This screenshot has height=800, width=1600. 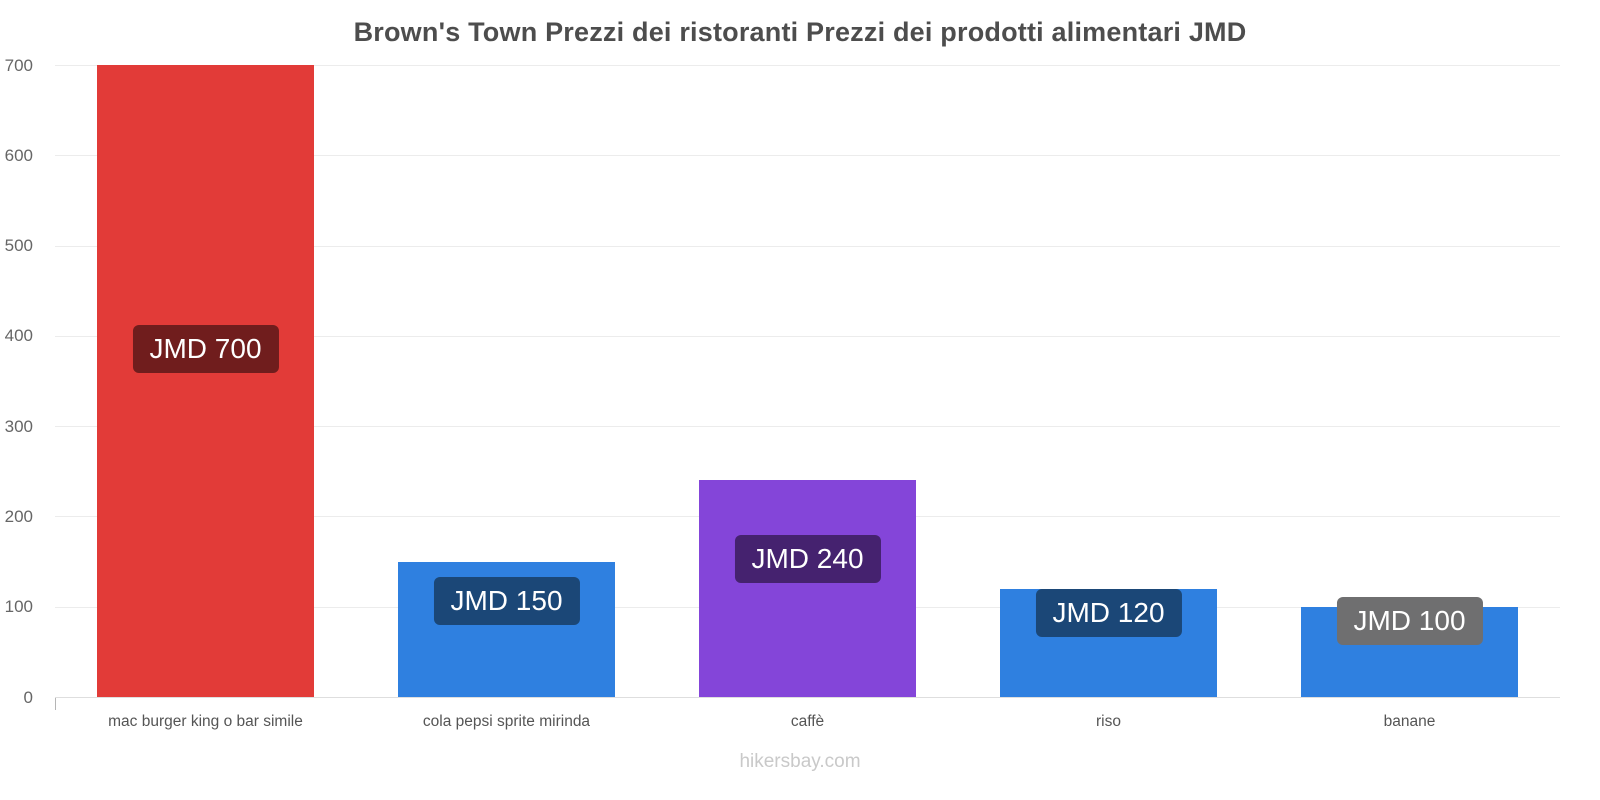 What do you see at coordinates (18, 607) in the screenshot?
I see `y-tick-label-100: 100` at bounding box center [18, 607].